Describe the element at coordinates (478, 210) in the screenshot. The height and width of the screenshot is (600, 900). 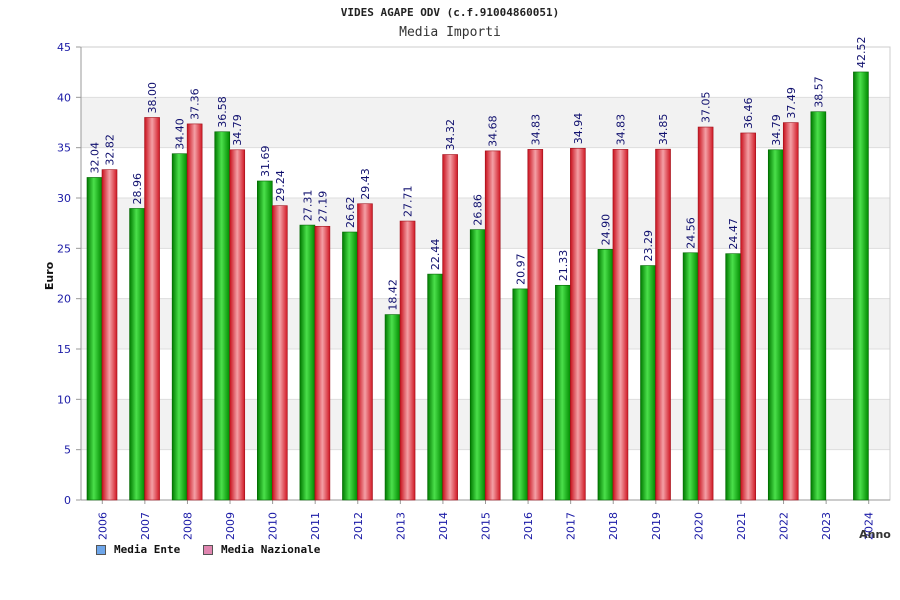
I see `data-label: 26.86` at that location.